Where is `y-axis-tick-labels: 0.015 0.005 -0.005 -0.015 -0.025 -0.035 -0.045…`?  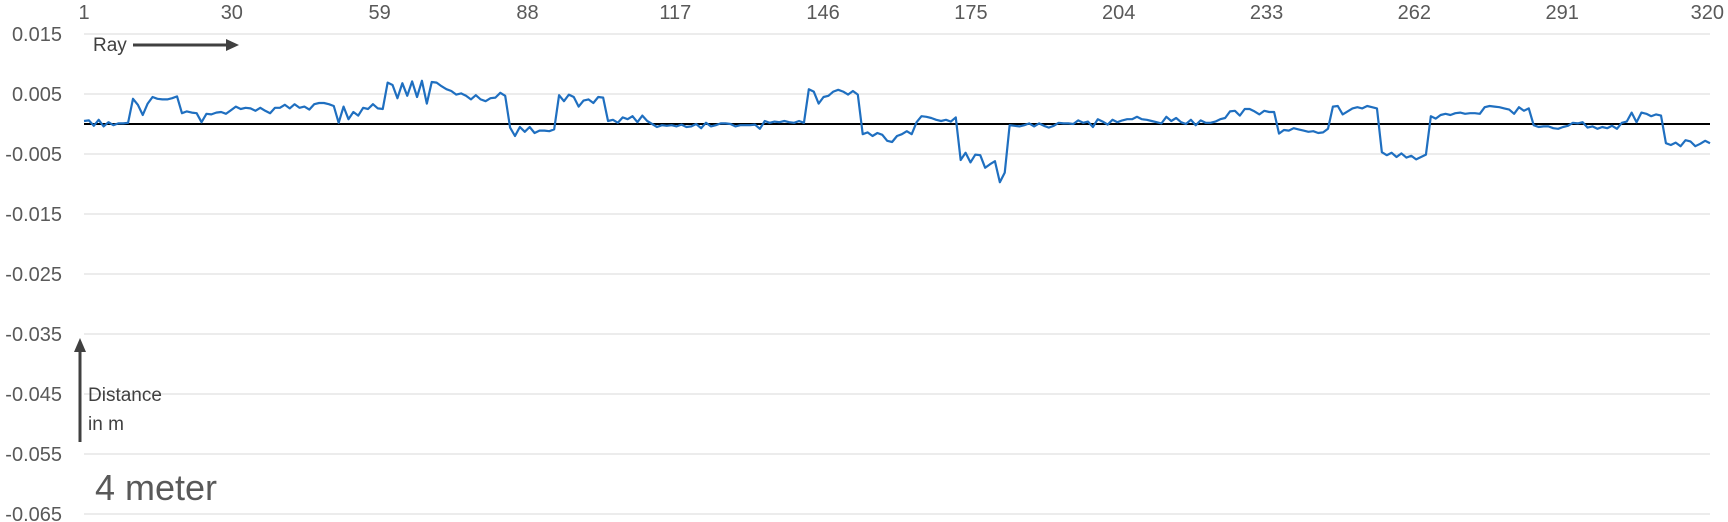 y-axis-tick-labels: 0.015 0.005 -0.005 -0.015 -0.025 -0.035 -0.045… is located at coordinates (33, 273).